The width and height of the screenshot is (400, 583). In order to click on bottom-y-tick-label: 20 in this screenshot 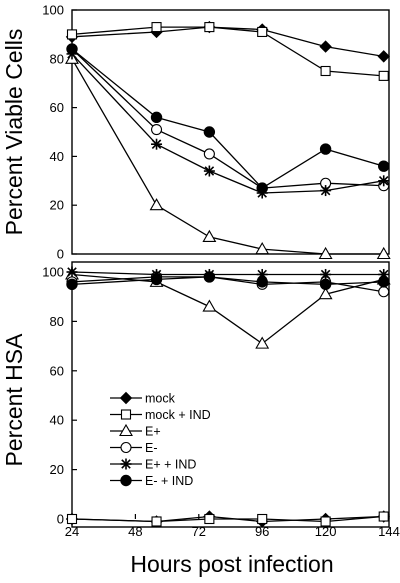, I will do `click(57, 469)`.